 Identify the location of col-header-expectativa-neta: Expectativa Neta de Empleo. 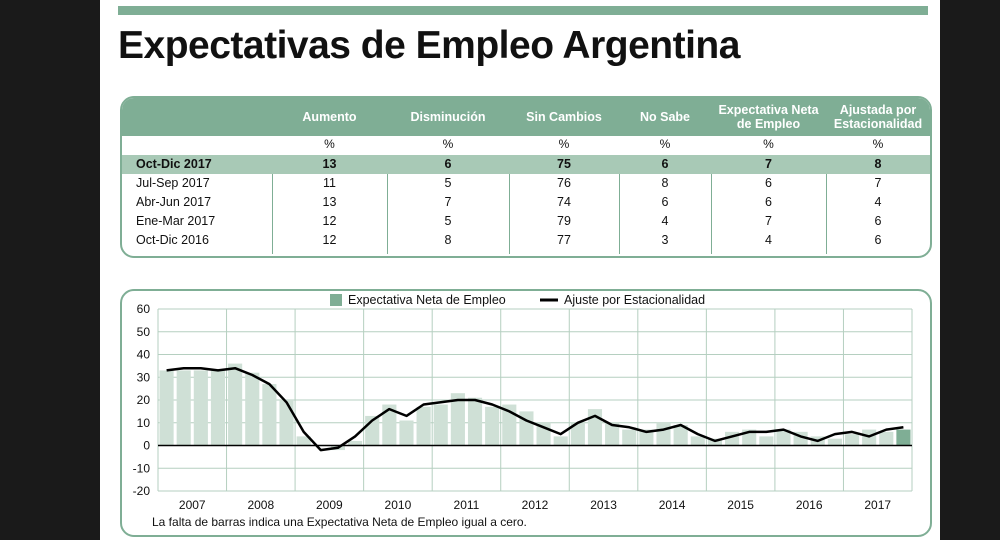
(768, 117).